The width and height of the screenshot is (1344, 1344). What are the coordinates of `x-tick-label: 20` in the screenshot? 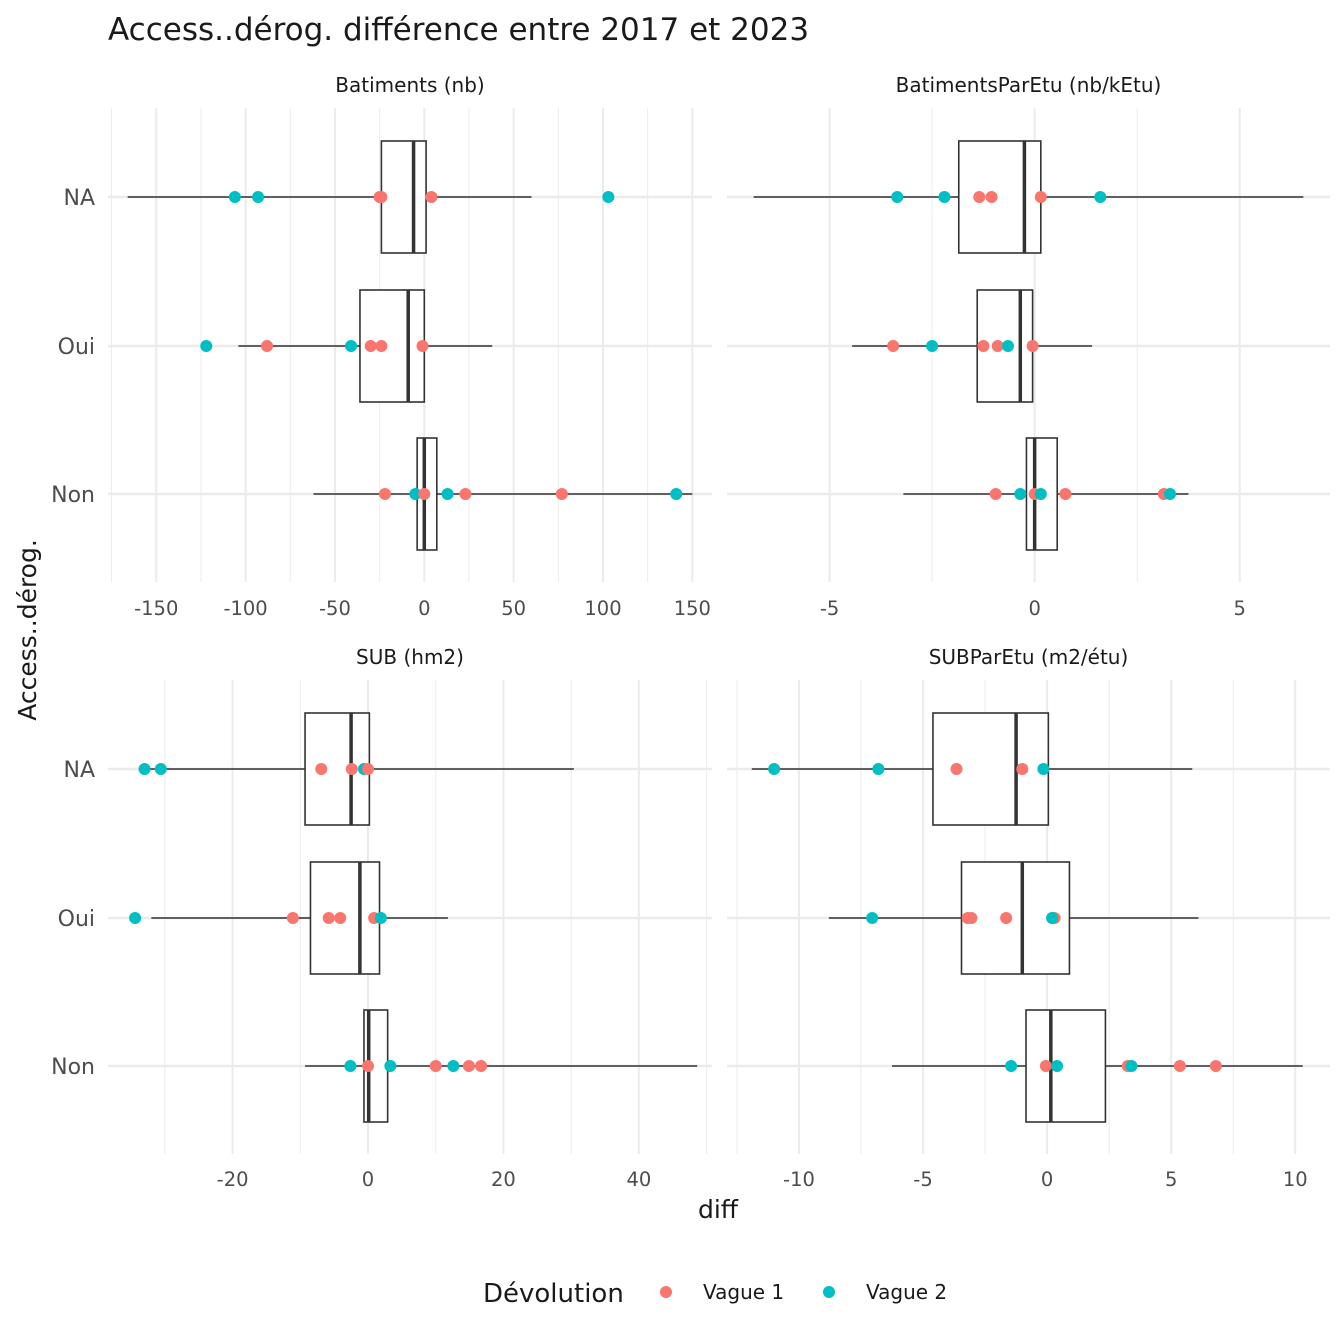 It's located at (503, 1179).